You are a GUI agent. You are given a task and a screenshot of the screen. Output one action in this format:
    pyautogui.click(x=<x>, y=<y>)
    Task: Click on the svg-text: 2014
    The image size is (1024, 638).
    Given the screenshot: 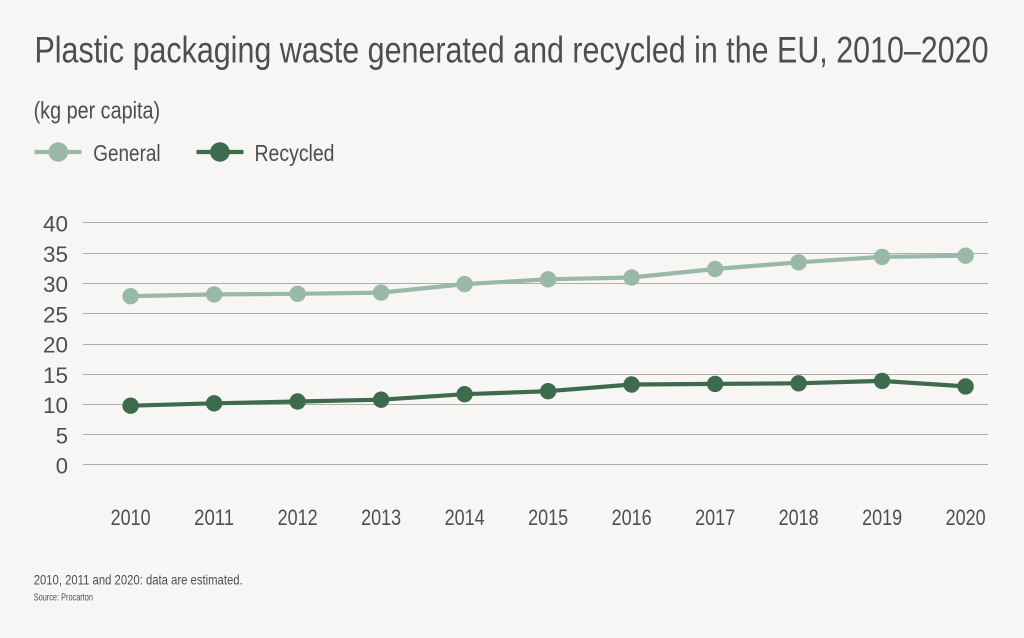 What is the action you would take?
    pyautogui.click(x=465, y=517)
    